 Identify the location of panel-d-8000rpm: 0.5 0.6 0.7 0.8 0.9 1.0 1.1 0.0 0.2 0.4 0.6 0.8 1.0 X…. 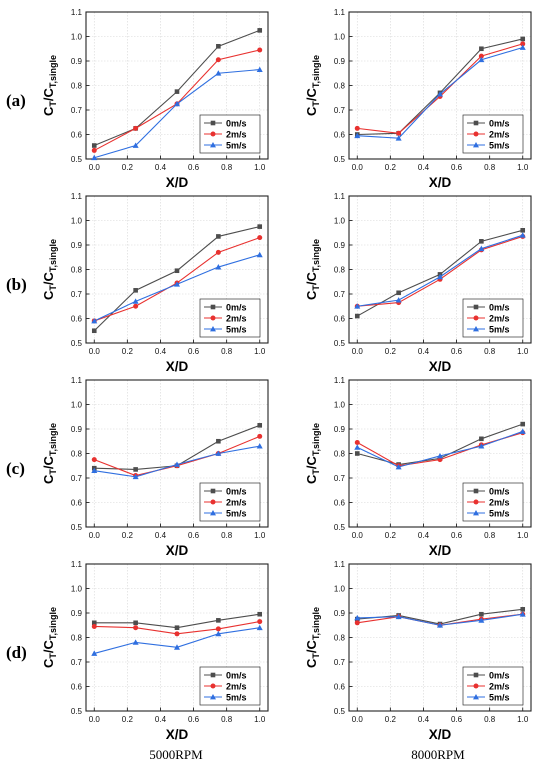
(418, 651).